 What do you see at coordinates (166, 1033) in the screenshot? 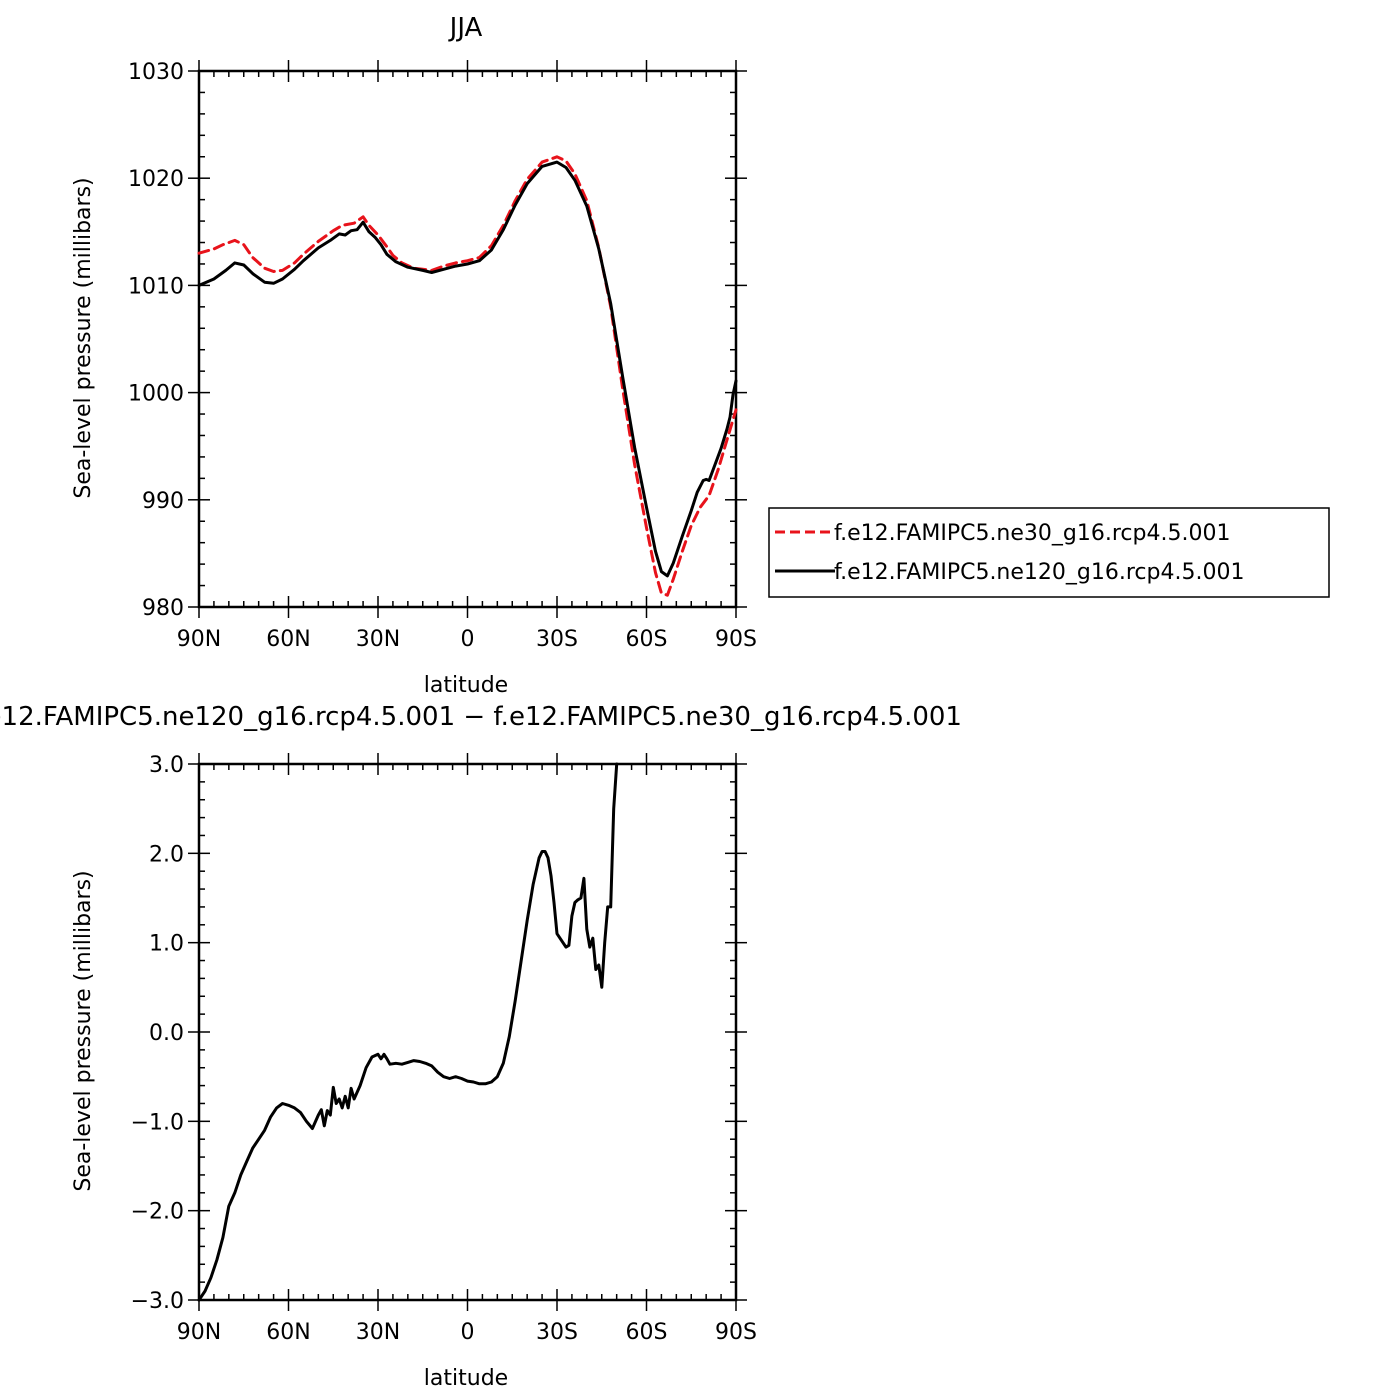
I see `bottom-y-tick-label: 0.0` at bounding box center [166, 1033].